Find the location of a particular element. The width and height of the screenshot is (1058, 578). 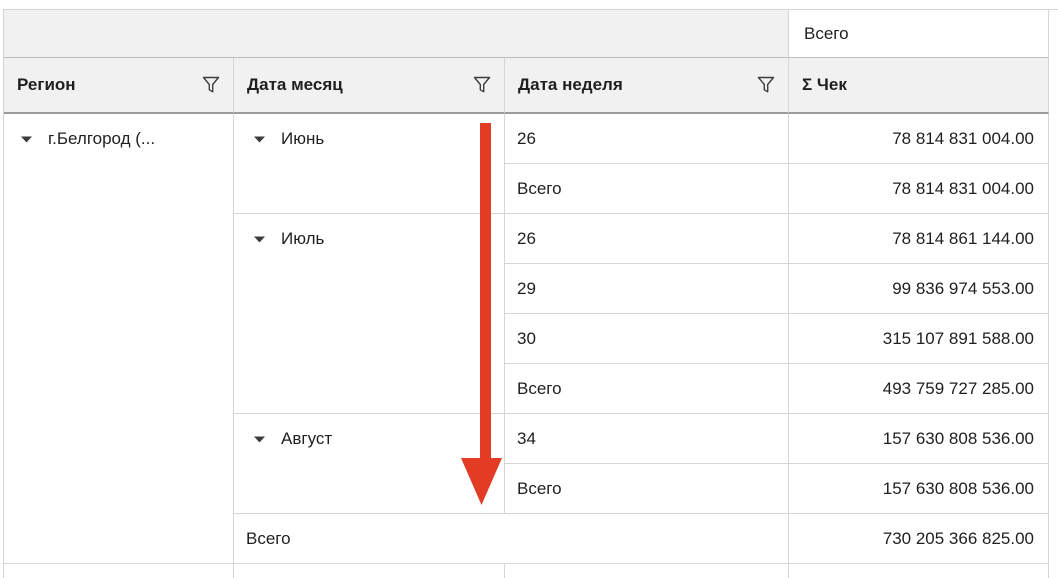

value-cell: 99 836 974 553.00 is located at coordinates (919, 289).